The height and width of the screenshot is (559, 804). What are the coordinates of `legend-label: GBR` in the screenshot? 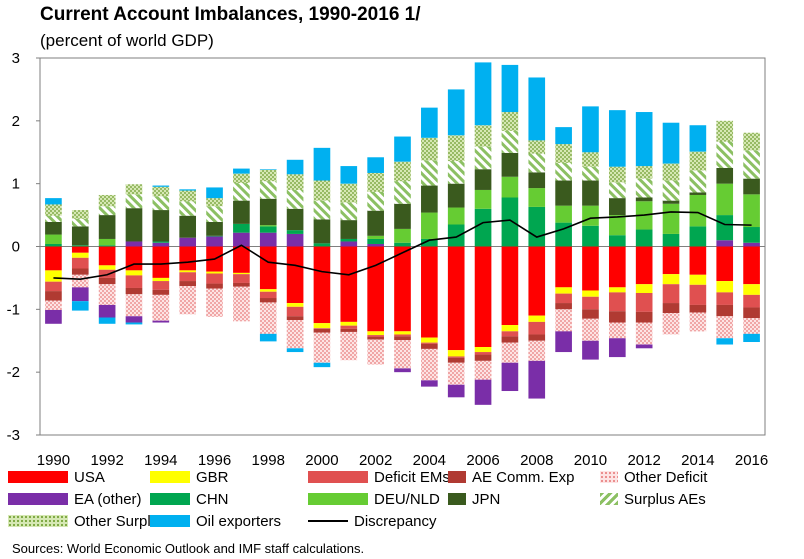 It's located at (212, 477).